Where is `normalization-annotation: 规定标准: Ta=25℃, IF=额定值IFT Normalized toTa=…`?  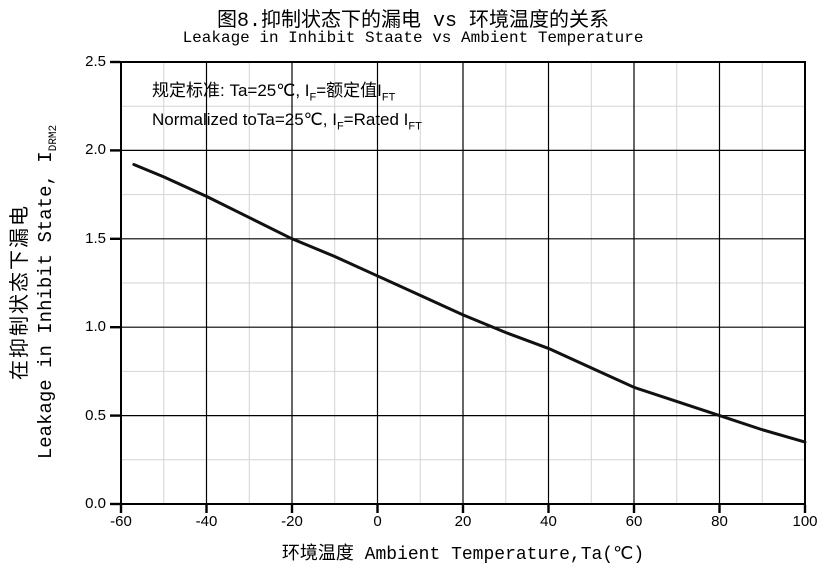
normalization-annotation: 规定标准: Ta=25℃, IF=额定值IFT Normalized toTa=… is located at coordinates (287, 105).